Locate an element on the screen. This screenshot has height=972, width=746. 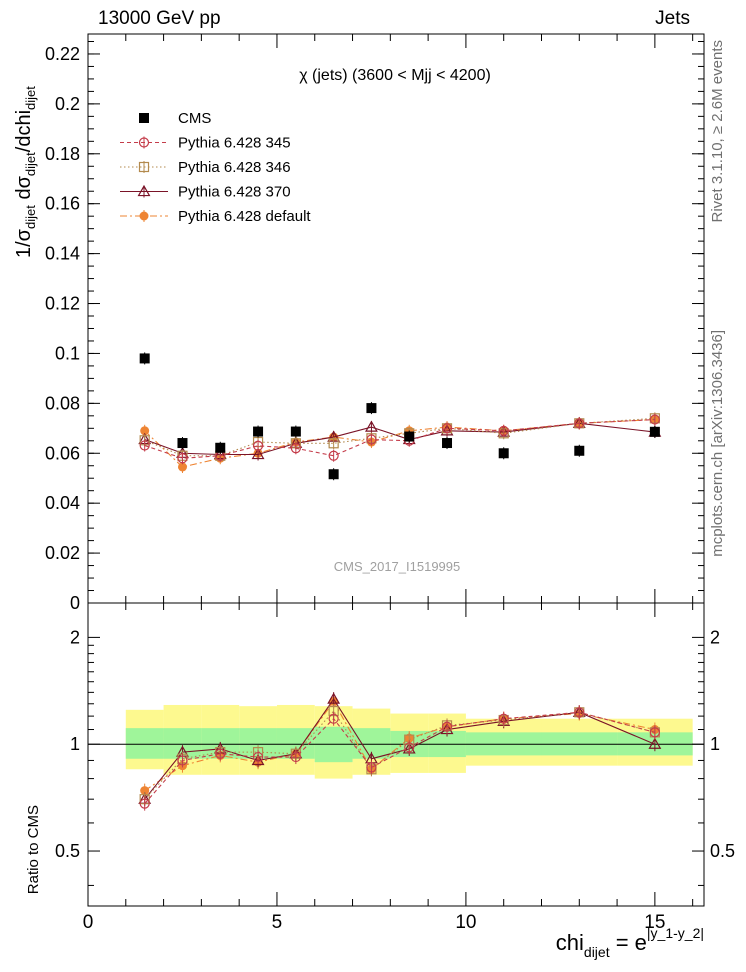
y-tick-label: 0.22 is located at coordinates (62, 54).